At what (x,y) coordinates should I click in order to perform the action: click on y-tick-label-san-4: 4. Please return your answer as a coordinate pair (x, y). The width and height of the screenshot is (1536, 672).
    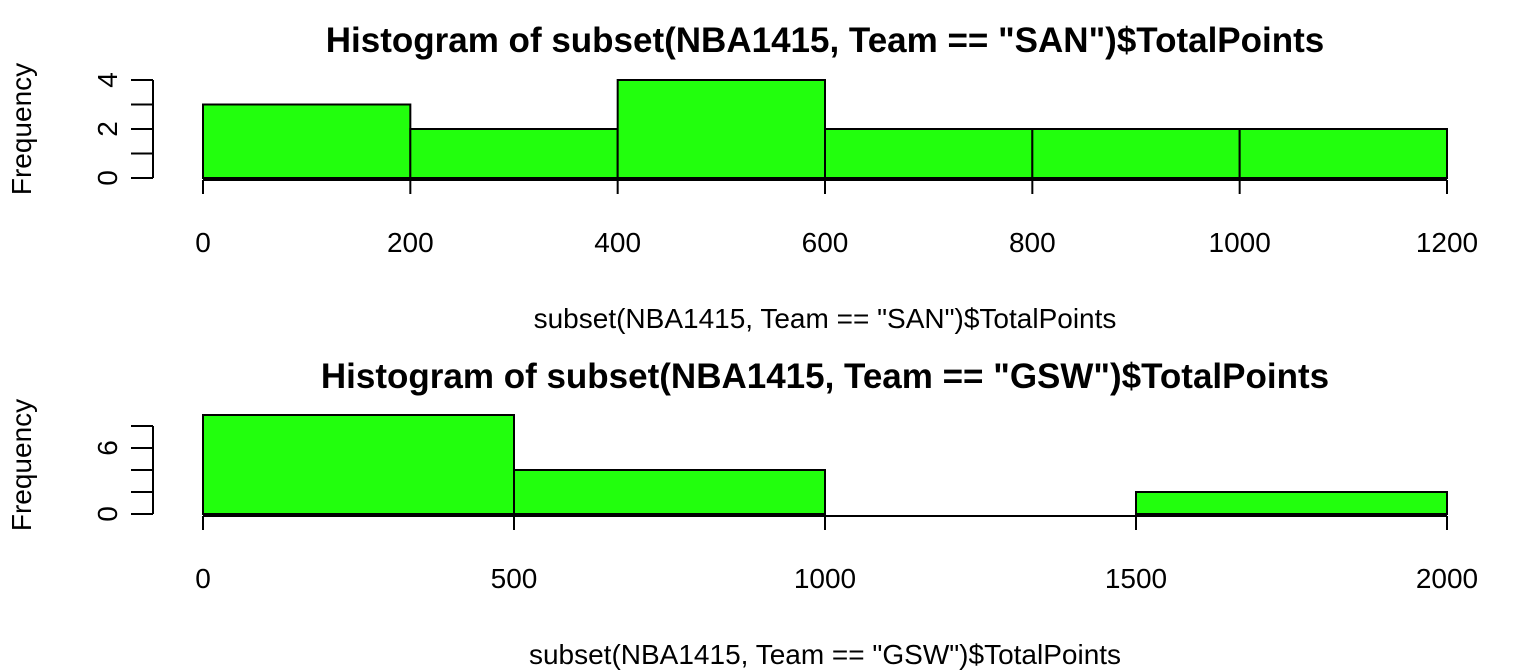
    Looking at the image, I should click on (107, 80).